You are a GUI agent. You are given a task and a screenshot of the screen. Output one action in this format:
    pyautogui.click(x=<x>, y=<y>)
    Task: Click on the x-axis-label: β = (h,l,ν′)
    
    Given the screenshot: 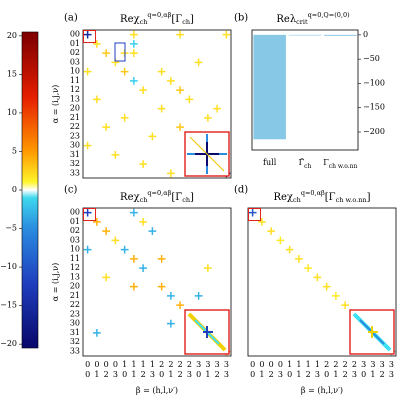 What is the action you would take?
    pyautogui.click(x=322, y=390)
    